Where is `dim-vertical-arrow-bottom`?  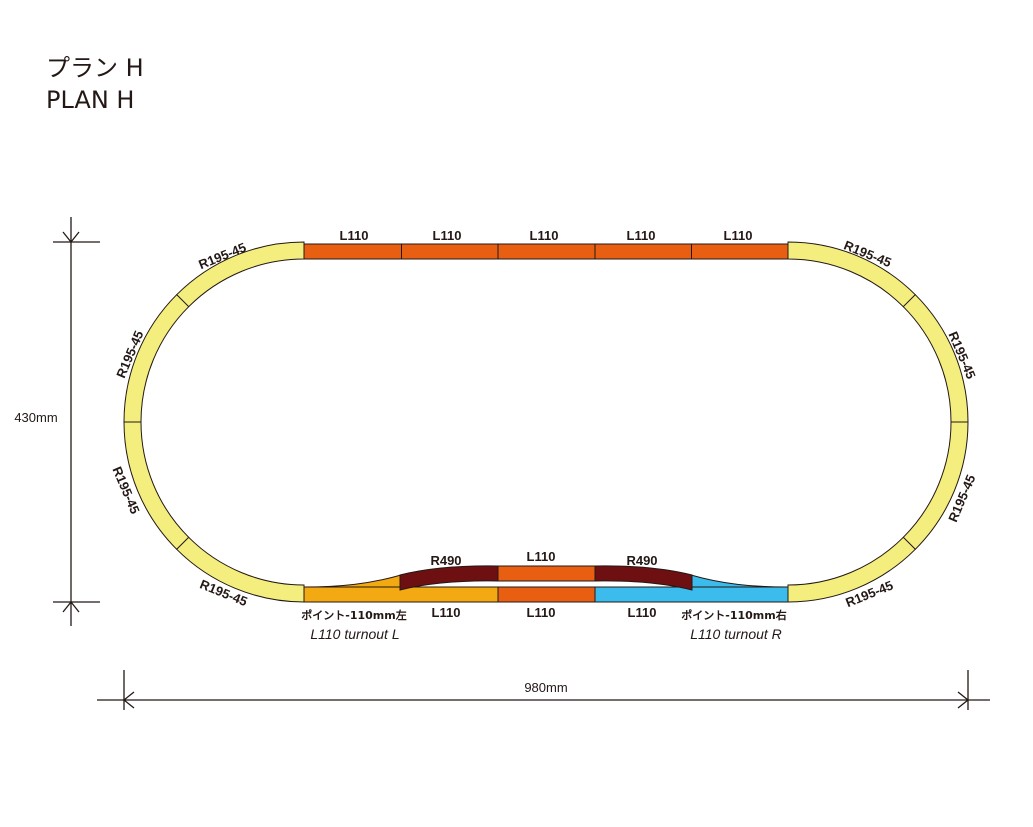 dim-vertical-arrow-bottom is located at coordinates (71, 606).